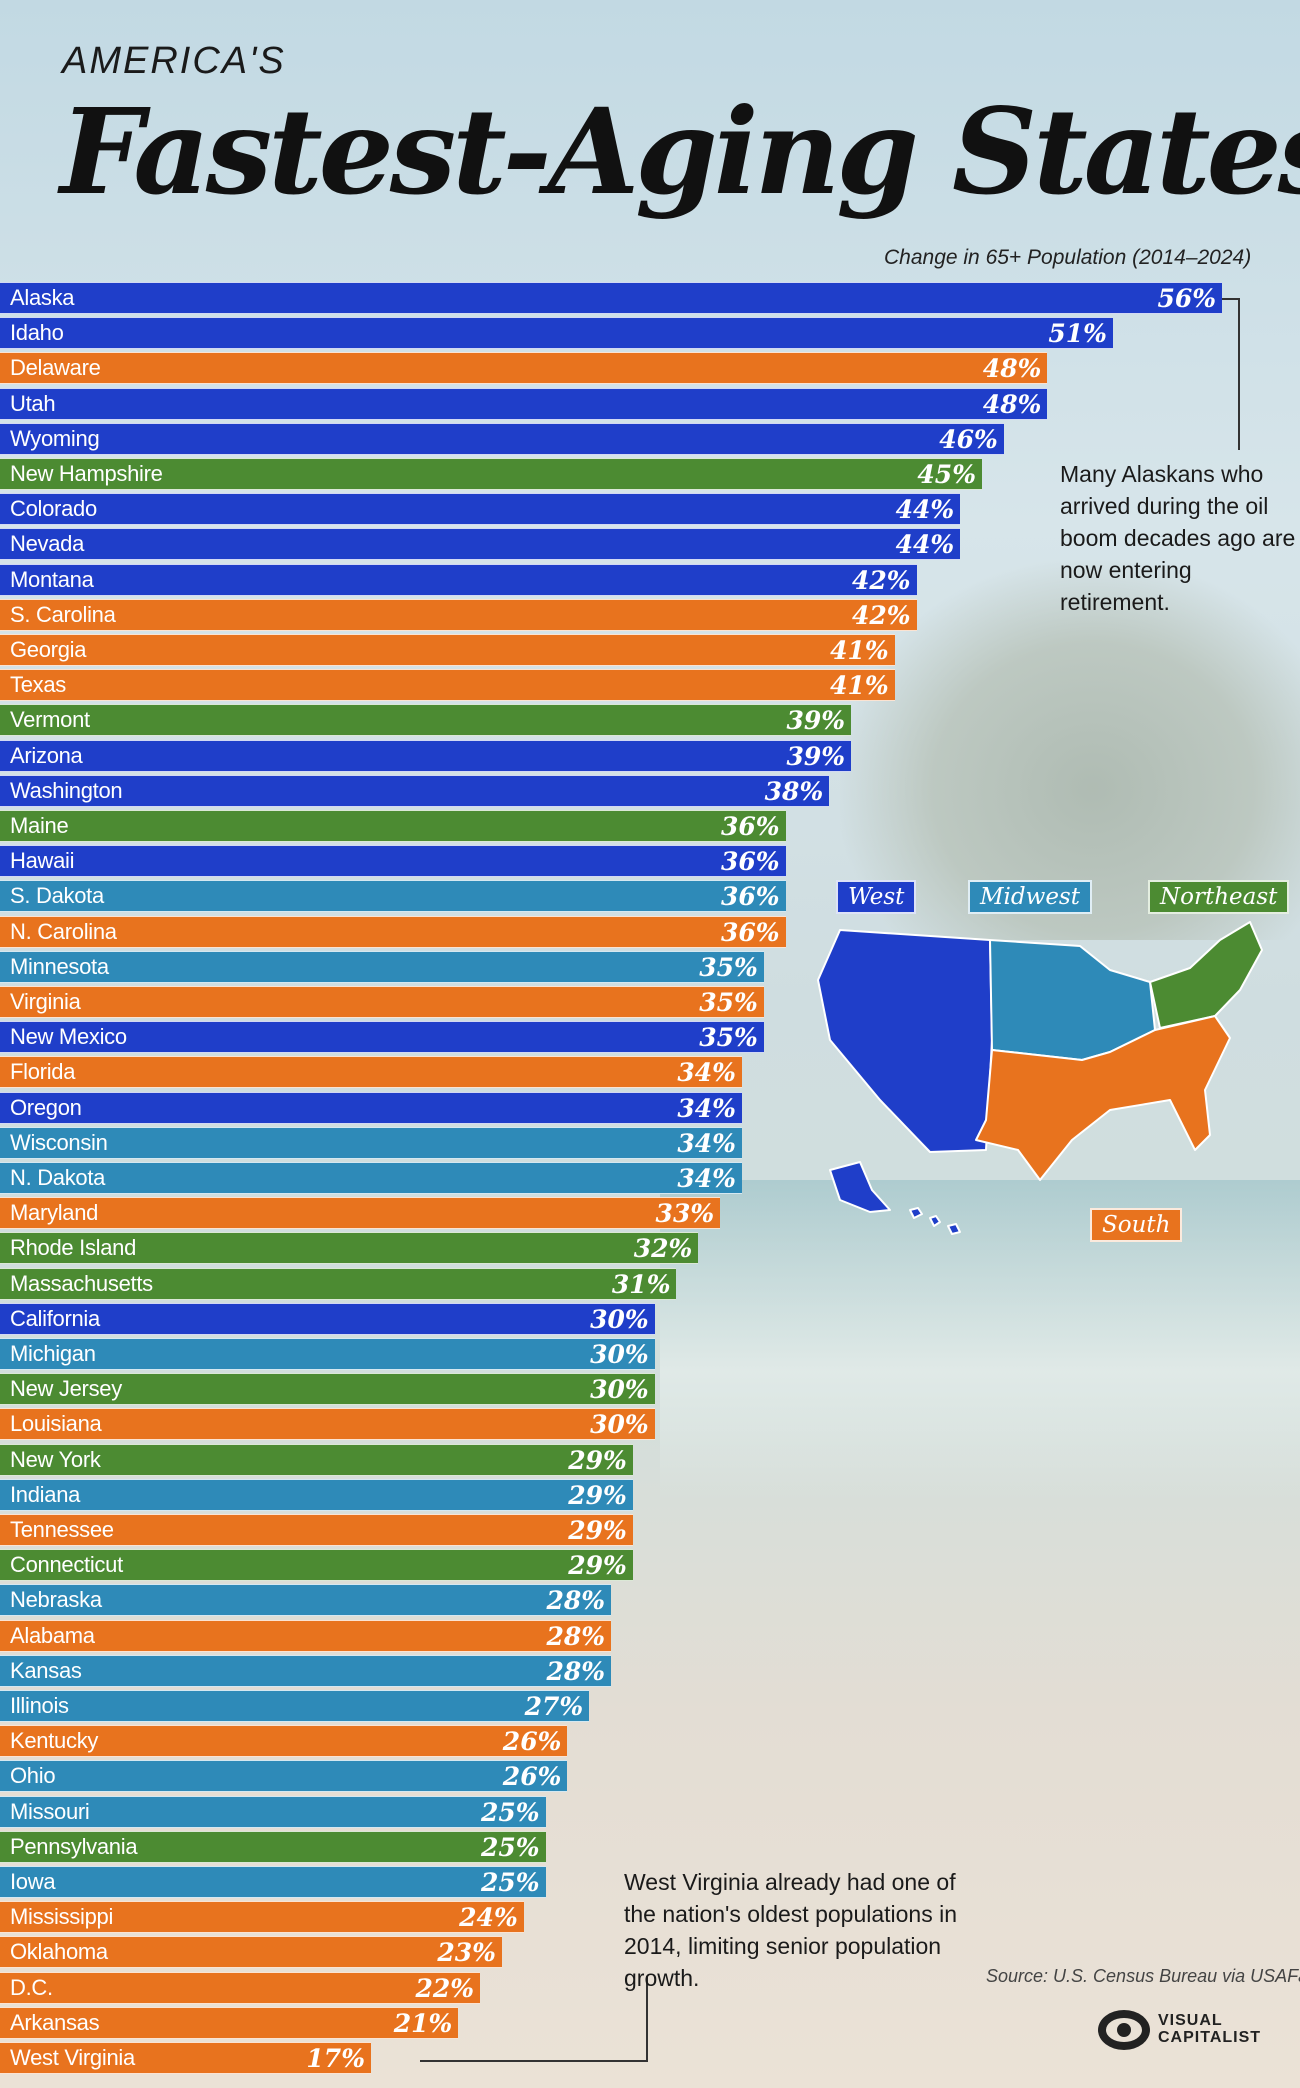  Describe the element at coordinates (38, 685) in the screenshot. I see `bar-label: Texas` at that location.